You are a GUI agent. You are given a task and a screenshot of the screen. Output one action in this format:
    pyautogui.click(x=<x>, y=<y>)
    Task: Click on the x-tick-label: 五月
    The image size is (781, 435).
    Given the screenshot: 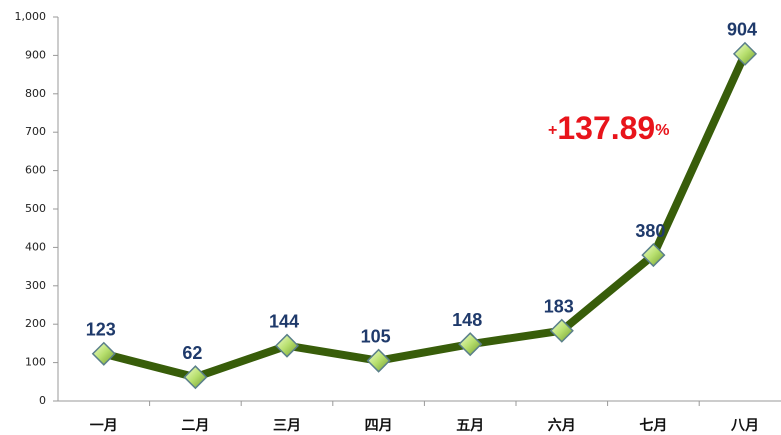 What is the action you would take?
    pyautogui.click(x=470, y=426)
    